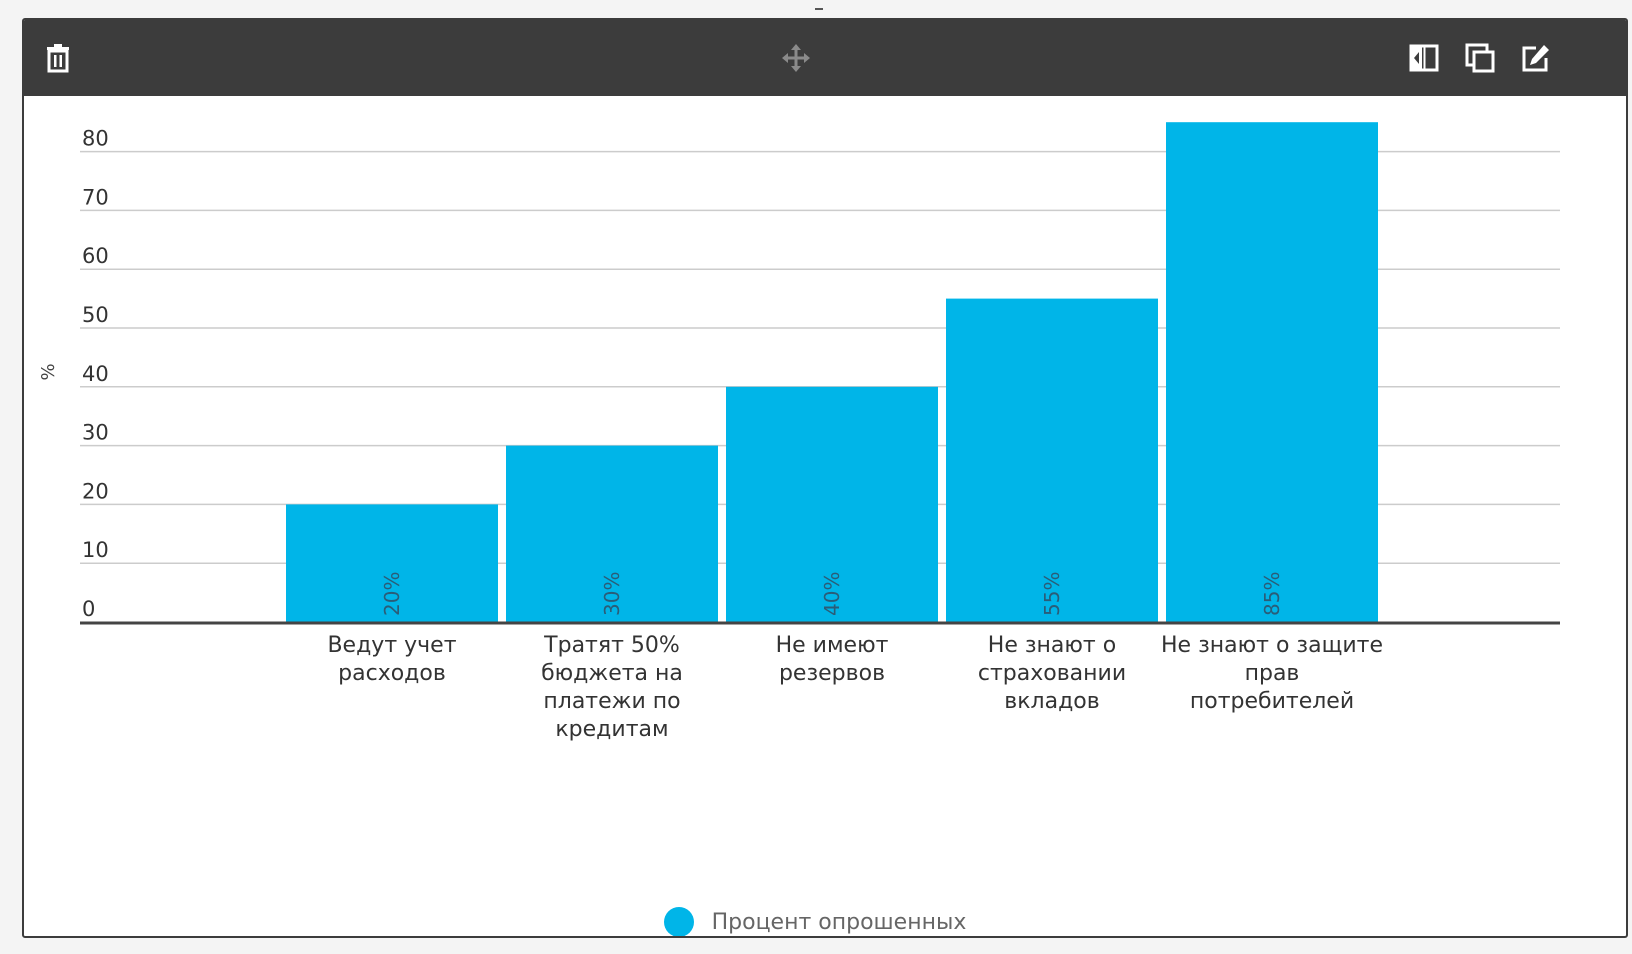 The width and height of the screenshot is (1632, 954). What do you see at coordinates (95, 550) in the screenshot?
I see `y-tick-label: 10` at bounding box center [95, 550].